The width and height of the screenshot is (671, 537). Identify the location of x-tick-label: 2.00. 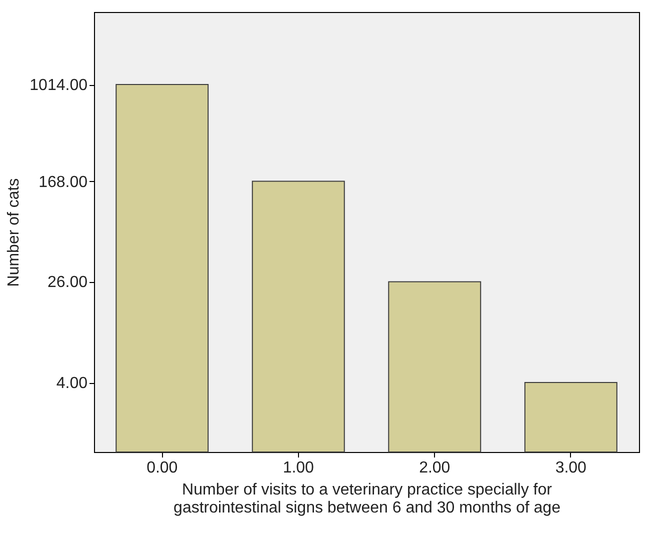
(434, 468).